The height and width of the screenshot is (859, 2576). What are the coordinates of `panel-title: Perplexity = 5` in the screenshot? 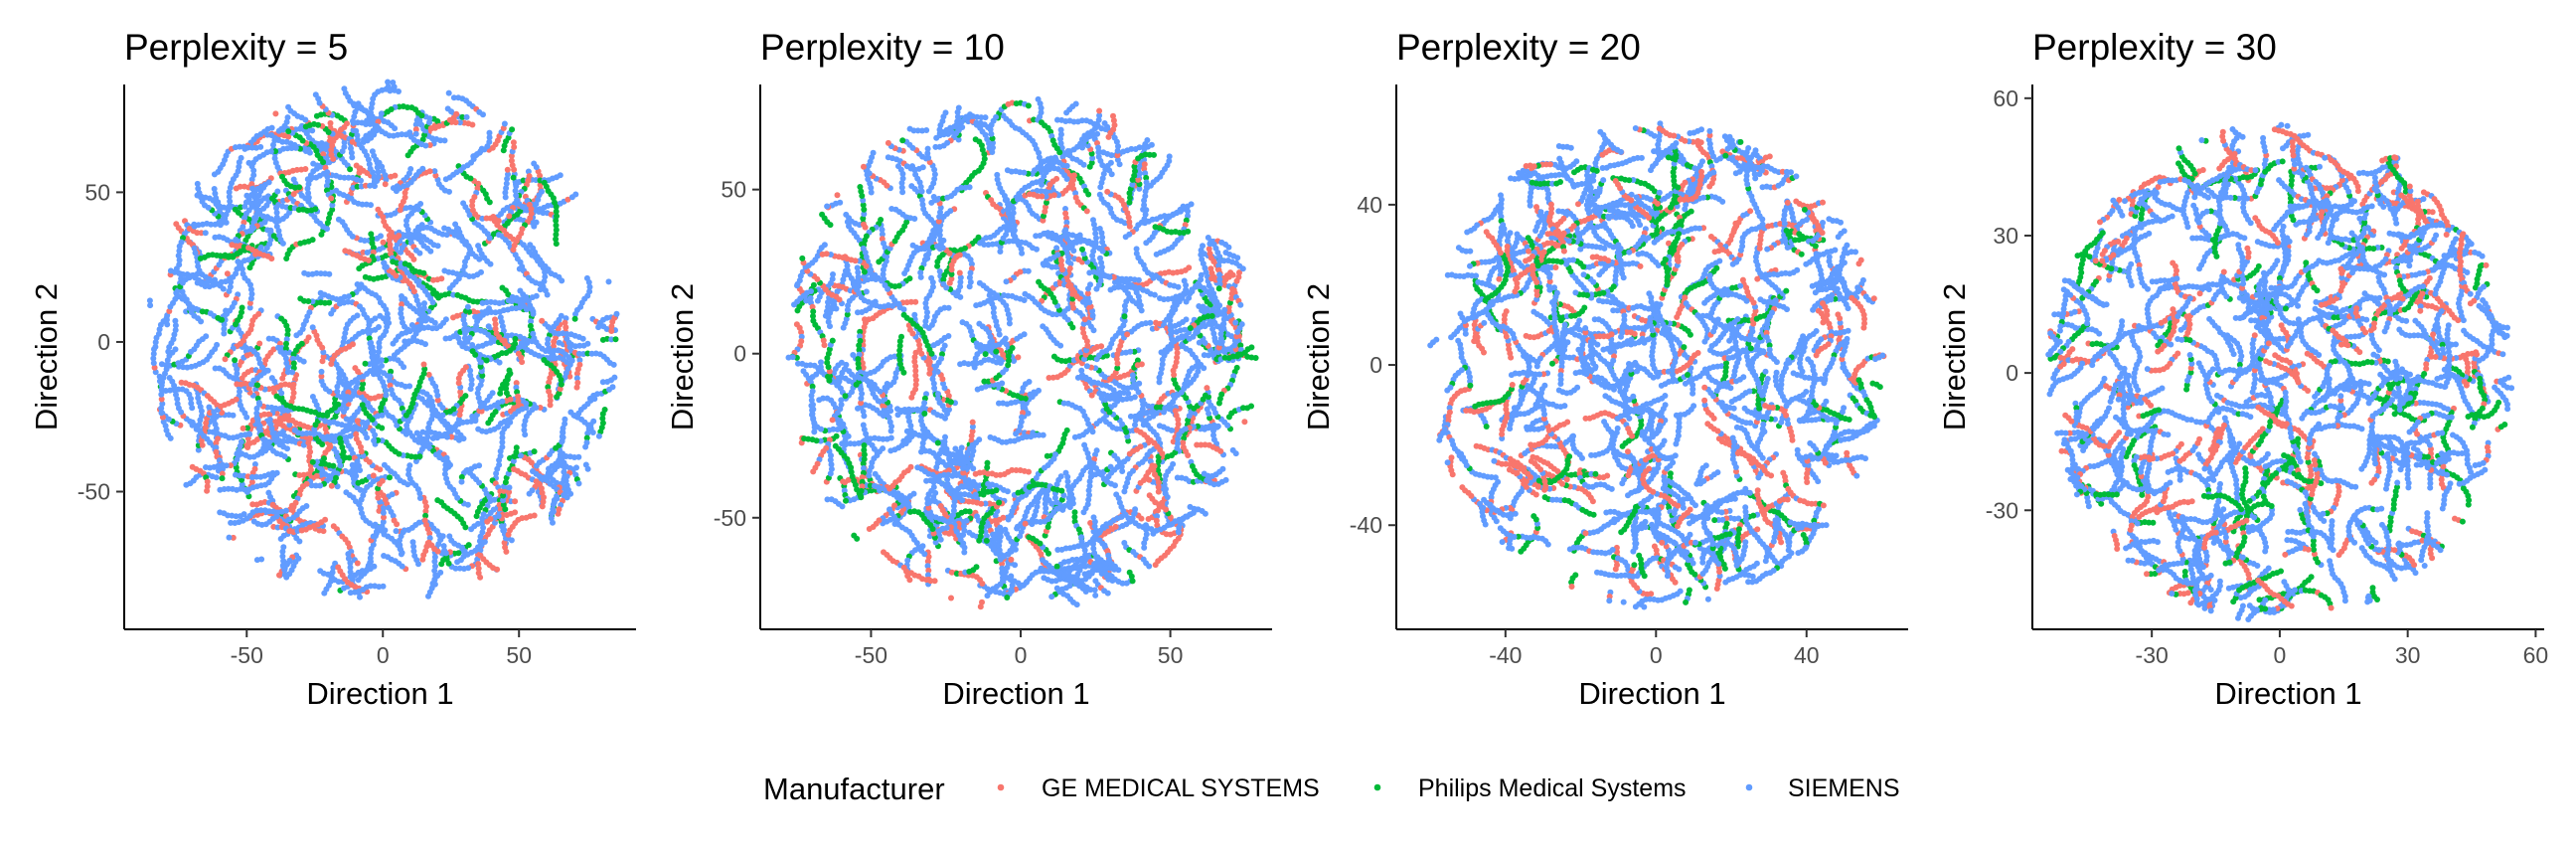 It's located at (236, 47).